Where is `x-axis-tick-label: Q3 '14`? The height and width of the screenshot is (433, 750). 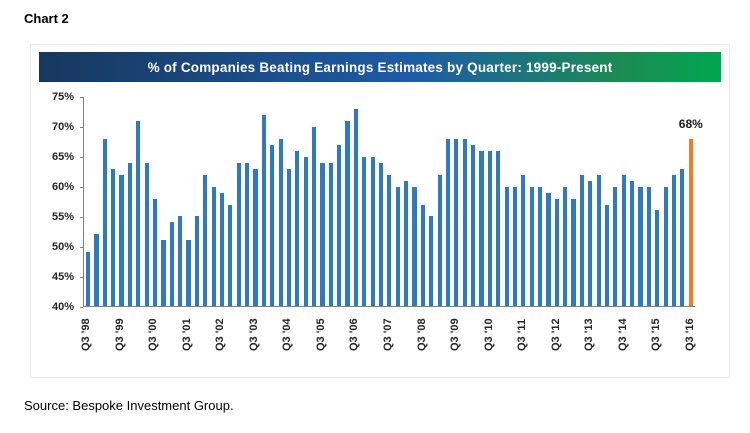 x-axis-tick-label: Q3 '14 is located at coordinates (622, 334).